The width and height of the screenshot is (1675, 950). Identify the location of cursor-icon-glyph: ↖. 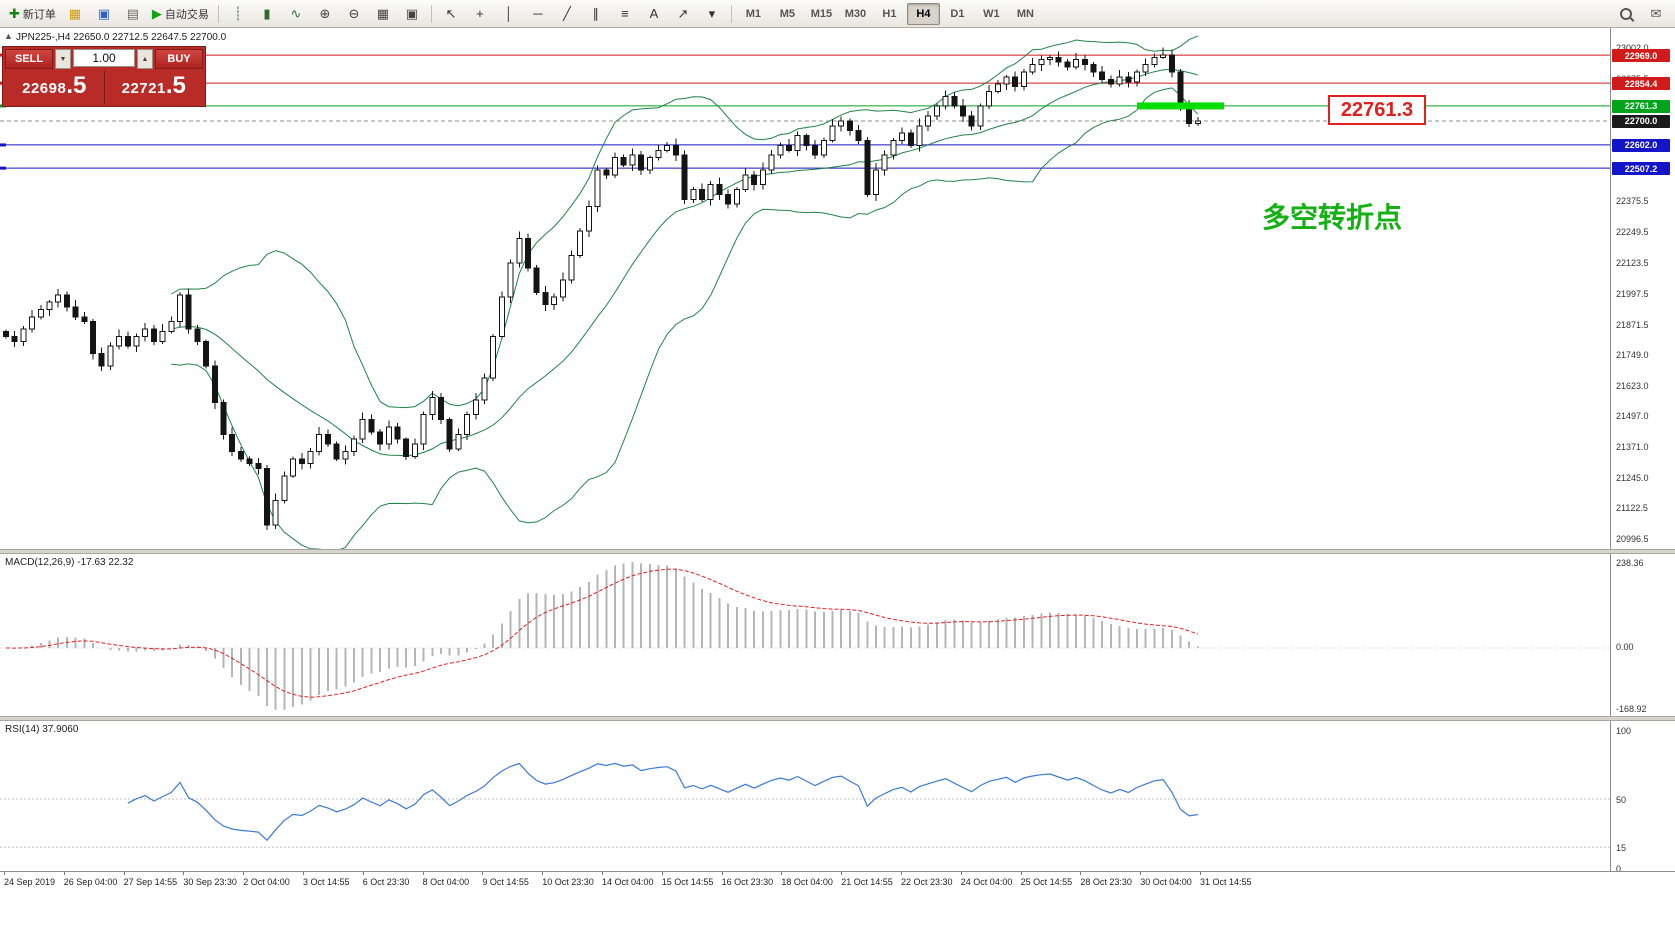
(451, 13).